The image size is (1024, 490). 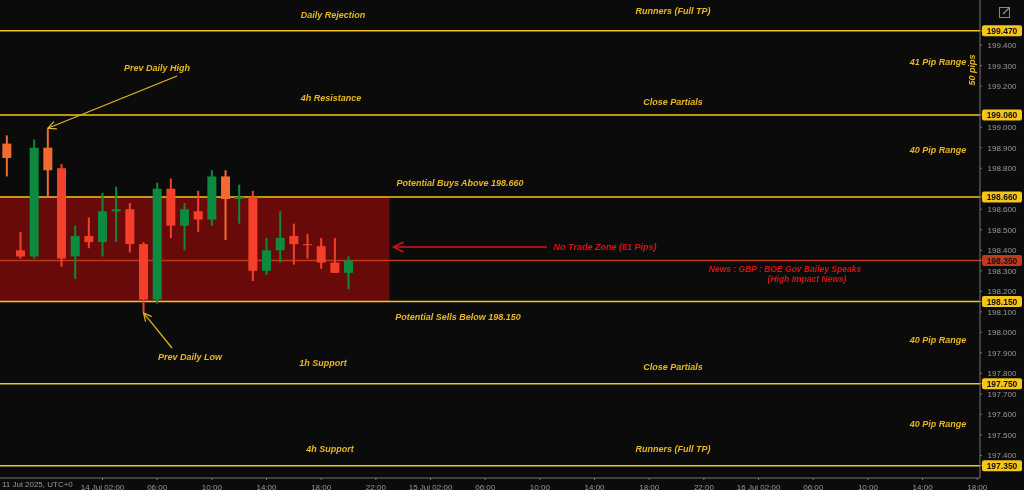 What do you see at coordinates (1002, 302) in the screenshot?
I see `y-tick-label: 198.150` at bounding box center [1002, 302].